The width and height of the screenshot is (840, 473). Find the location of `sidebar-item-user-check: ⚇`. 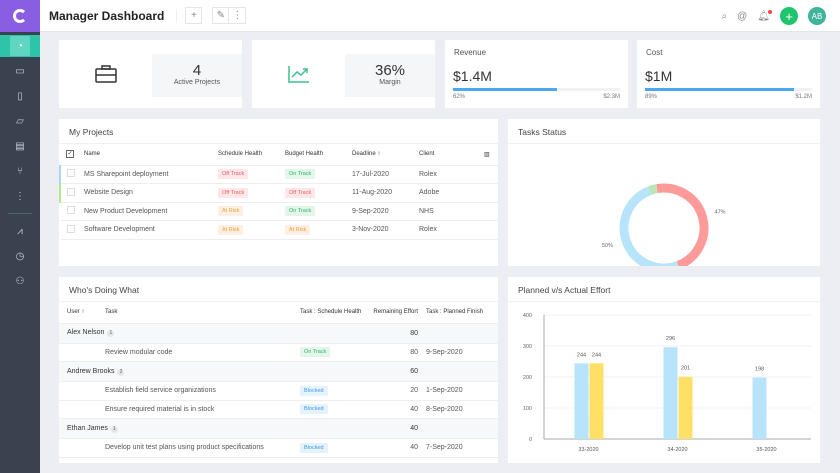

sidebar-item-user-check: ⚇ is located at coordinates (20, 281).